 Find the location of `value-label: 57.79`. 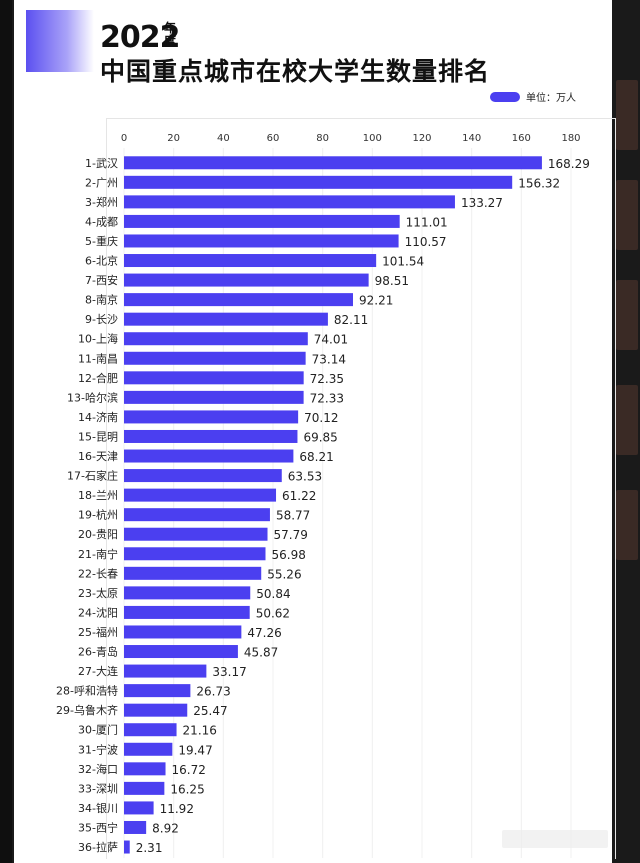

value-label: 57.79 is located at coordinates (291, 535).